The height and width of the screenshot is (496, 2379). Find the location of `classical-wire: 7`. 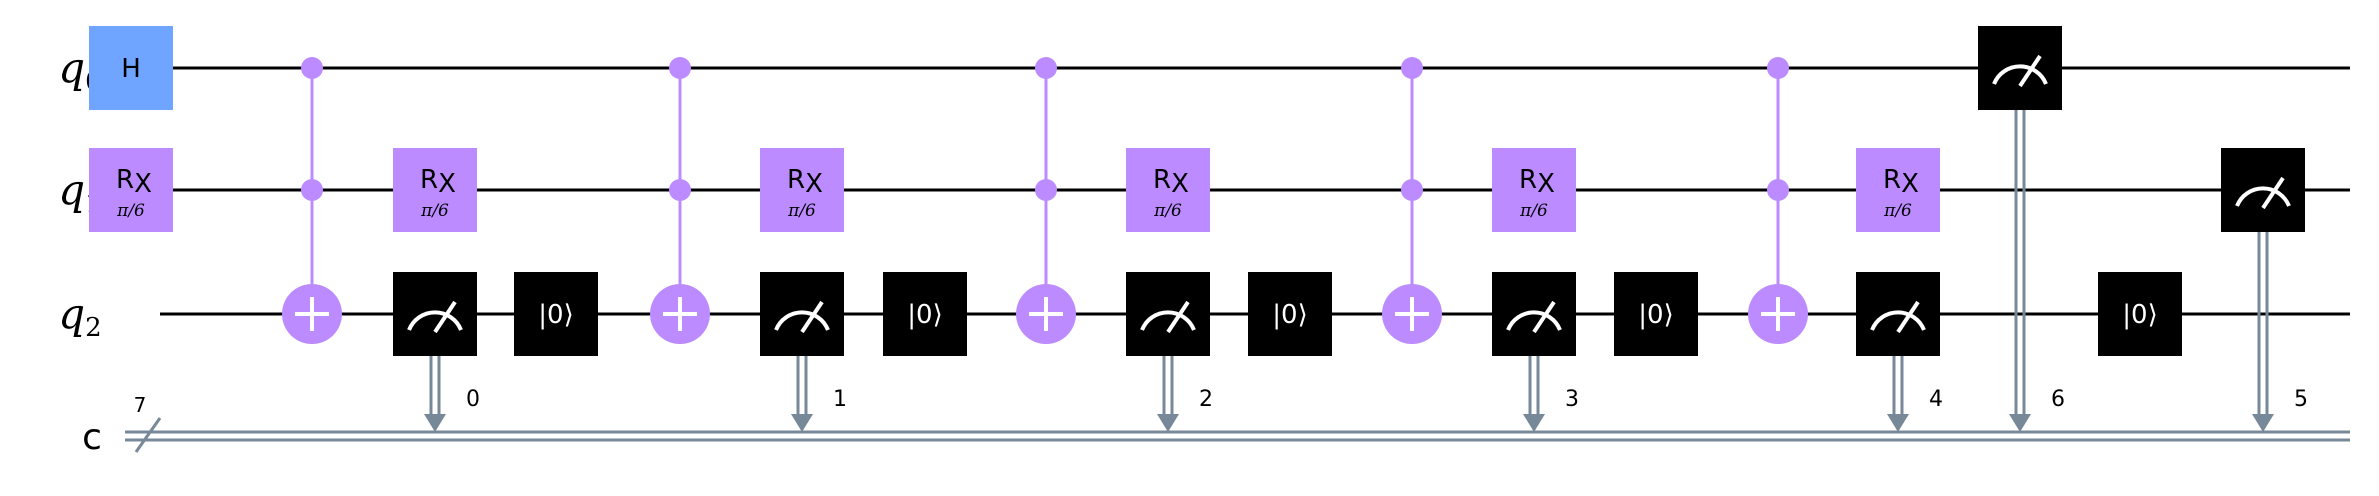

classical-wire: 7 is located at coordinates (1237, 423).